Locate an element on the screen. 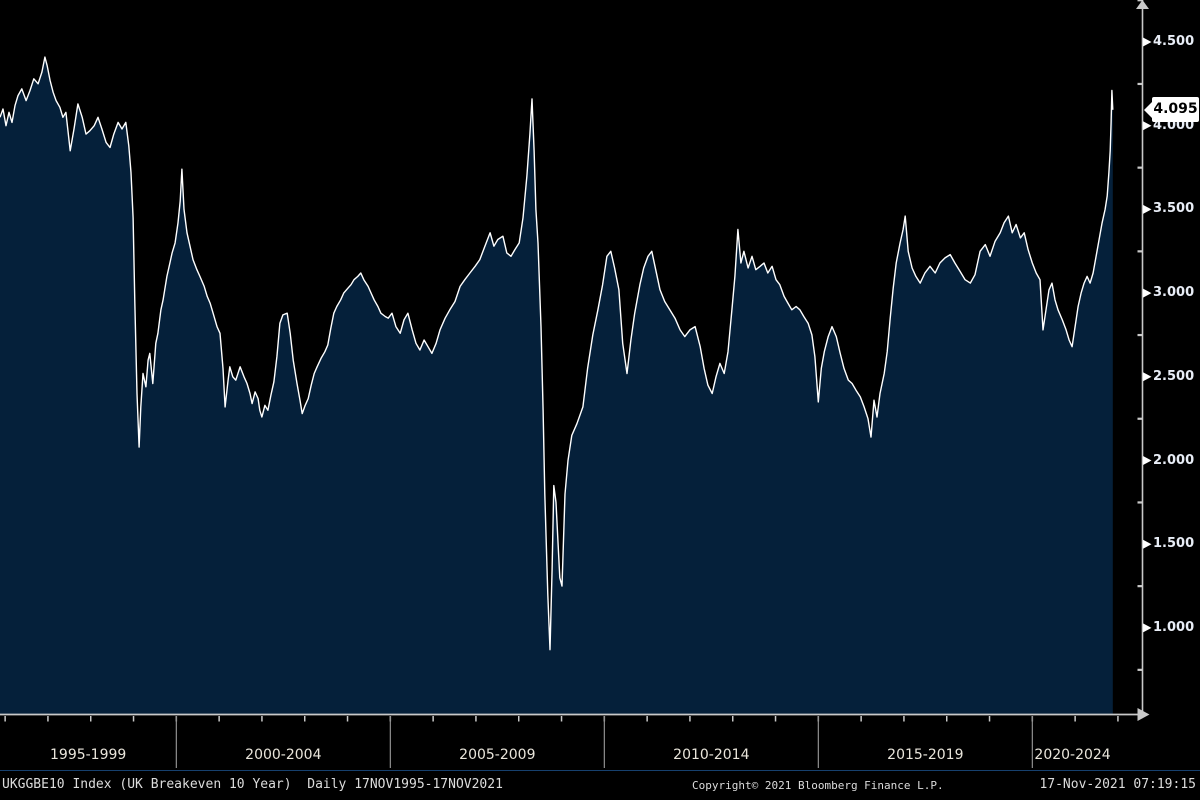  y-tick-label: 2.000 is located at coordinates (1174, 460).